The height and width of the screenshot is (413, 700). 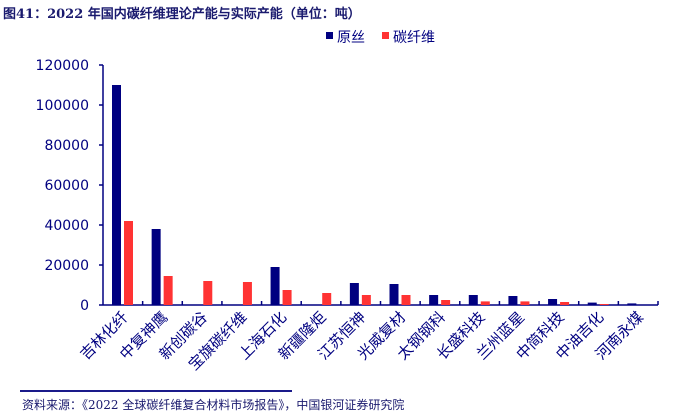 I want to click on y-tick-label: 40000, so click(x=66, y=226).